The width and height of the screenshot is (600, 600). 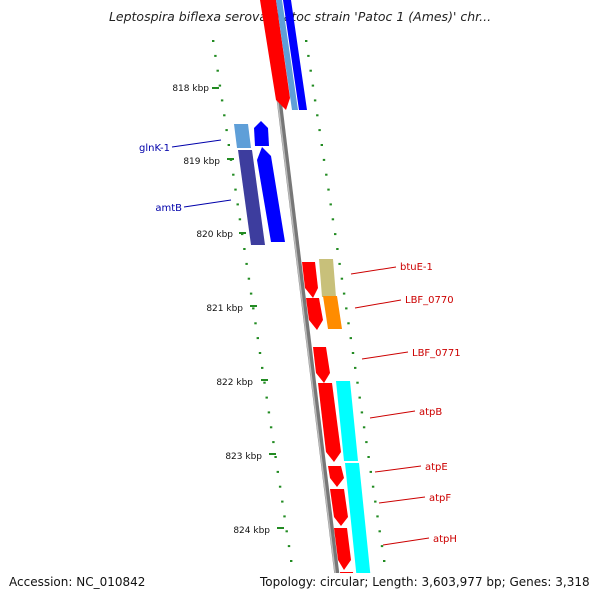 What do you see at coordinates (332, 312) in the screenshot?
I see `cog-bar-LBF_0770-orange` at bounding box center [332, 312].